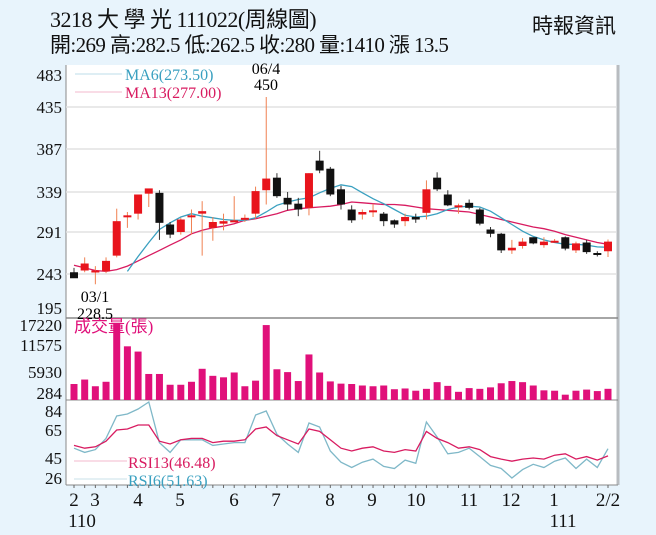 This screenshot has height=535, width=656. What do you see at coordinates (168, 481) in the screenshot?
I see `rsi6-legend: RSI6(51.63)` at bounding box center [168, 481].